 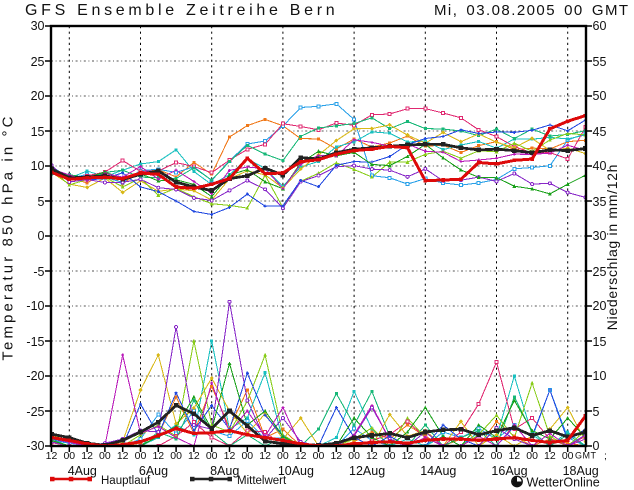 What do you see at coordinates (181, 10) in the screenshot?
I see `svg-text: GFS Ensemble Zeitreihe Bern` at bounding box center [181, 10].